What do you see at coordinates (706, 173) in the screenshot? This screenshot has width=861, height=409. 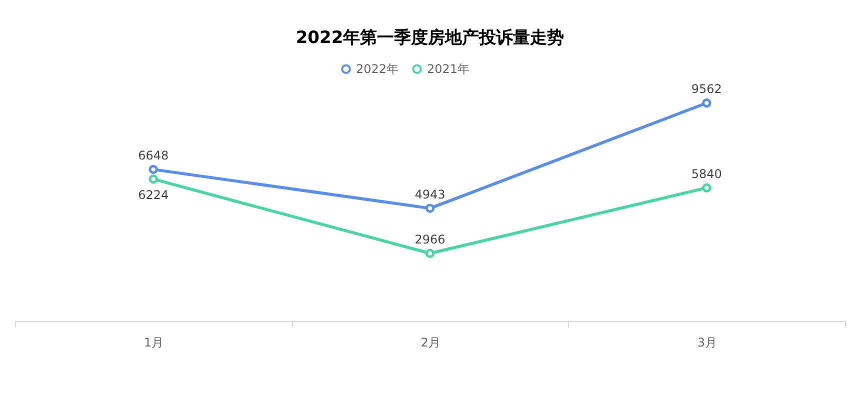 I see `data-label: 5840` at bounding box center [706, 173].